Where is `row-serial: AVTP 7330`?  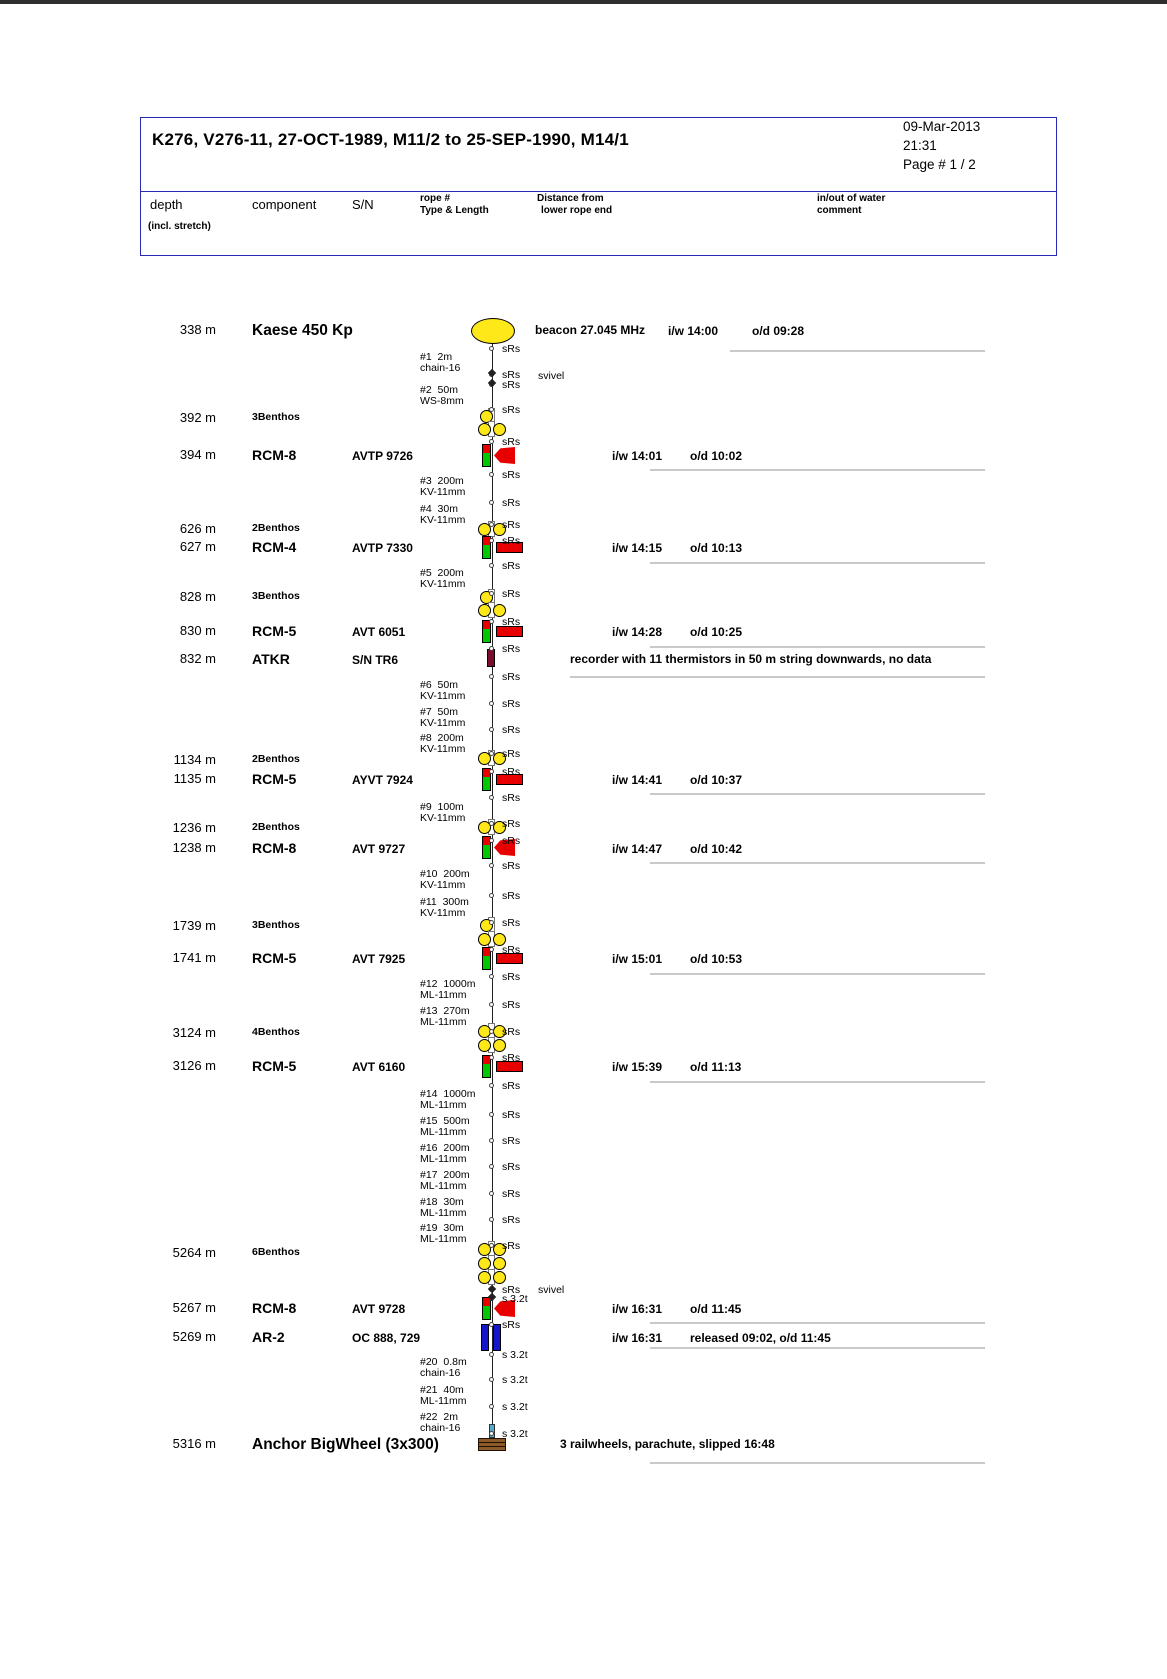 row-serial: AVTP 7330 is located at coordinates (382, 548).